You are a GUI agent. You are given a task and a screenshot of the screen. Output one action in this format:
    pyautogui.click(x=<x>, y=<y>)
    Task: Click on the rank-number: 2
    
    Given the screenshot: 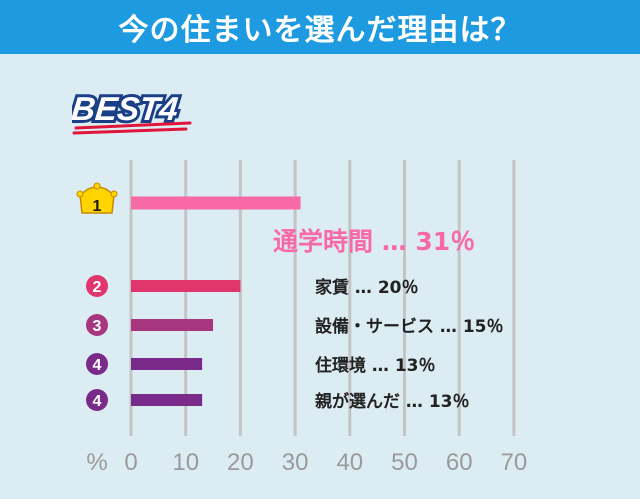 What is the action you would take?
    pyautogui.click(x=97, y=287)
    